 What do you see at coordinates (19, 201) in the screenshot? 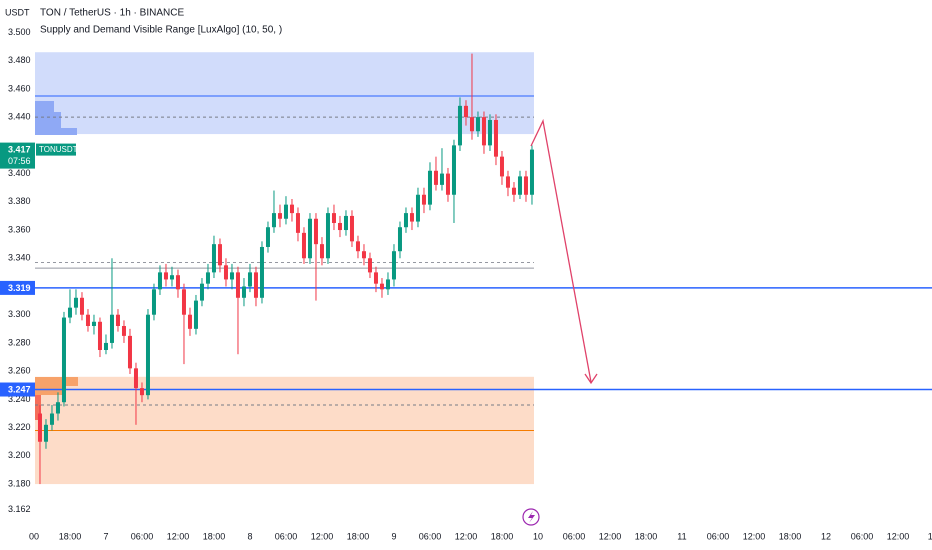
I see `y-tick-label: 3.380` at bounding box center [19, 201].